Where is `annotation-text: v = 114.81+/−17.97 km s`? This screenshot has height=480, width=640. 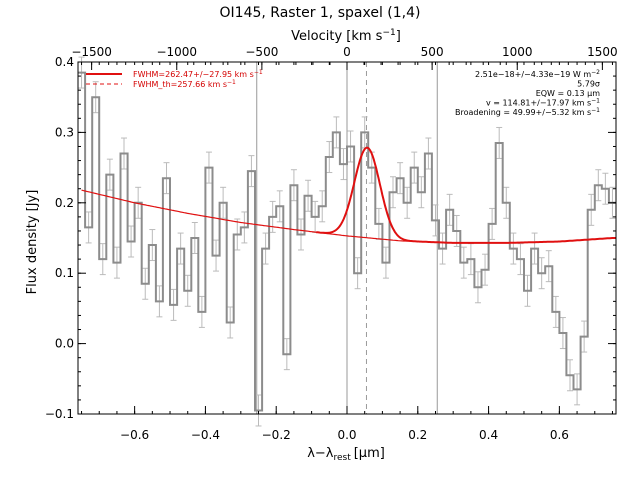 annotation-text: v = 114.81+/−17.97 km s is located at coordinates (538, 103).